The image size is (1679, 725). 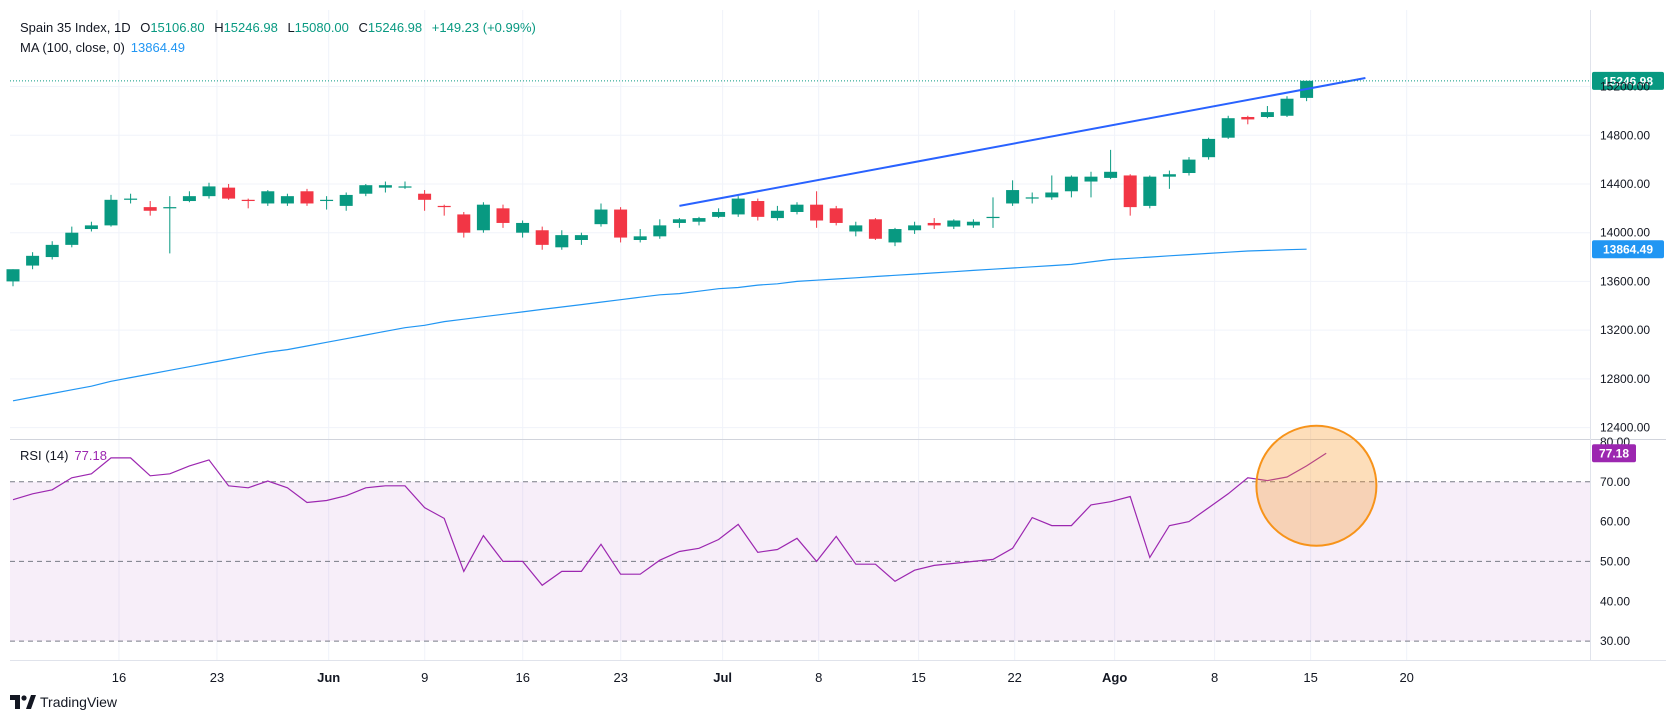 I want to click on rsi-last-value-label: 77.18, so click(x=1614, y=454).